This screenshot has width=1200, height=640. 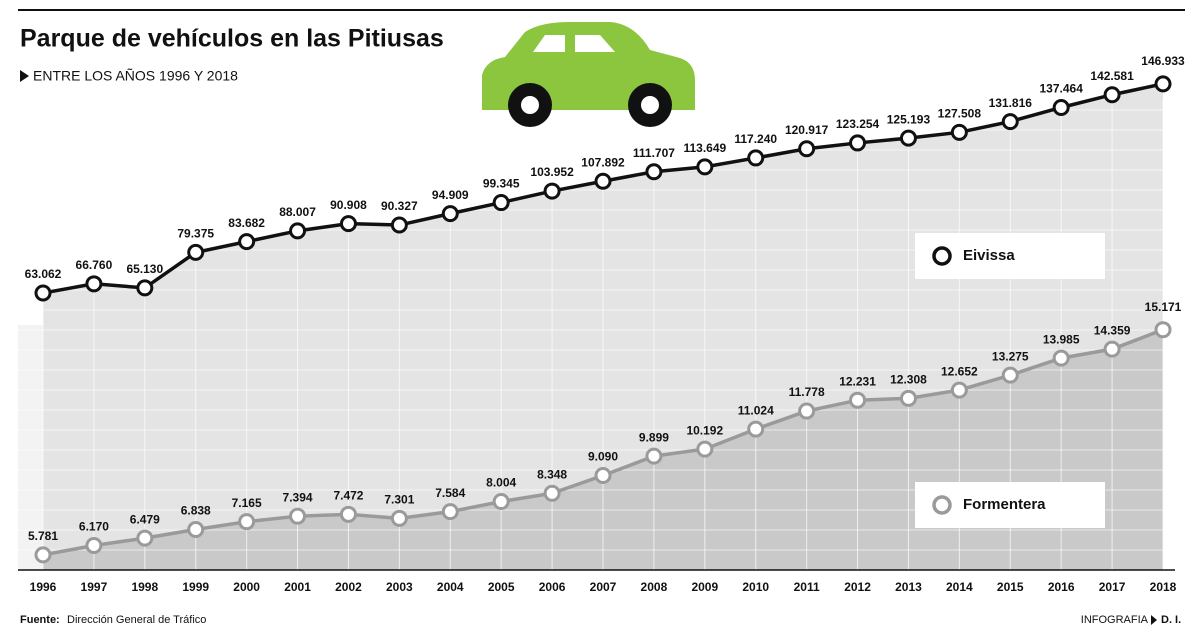 I want to click on value-label: 111.707, so click(x=654, y=153).